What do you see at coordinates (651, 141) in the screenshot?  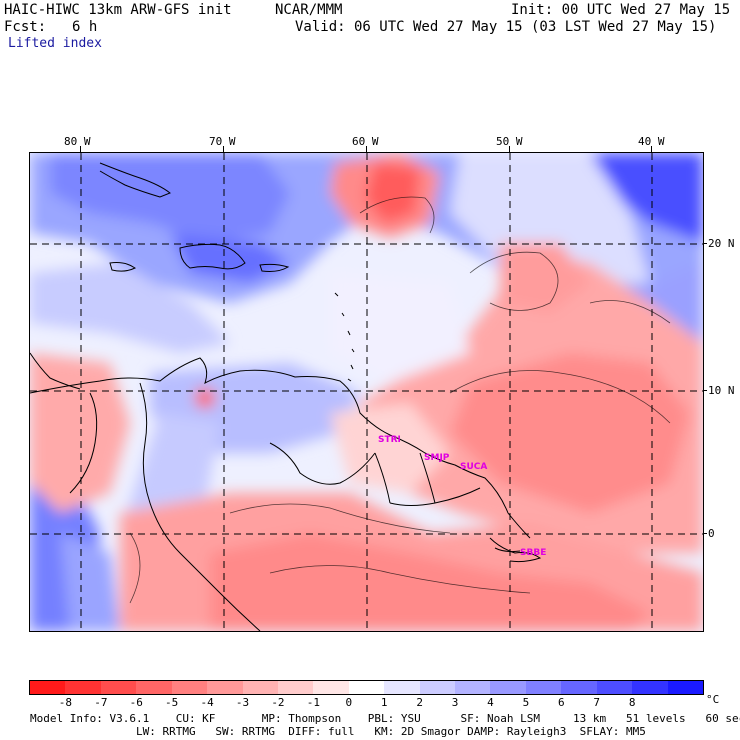 I see `lon-label-40w: 40 W` at bounding box center [651, 141].